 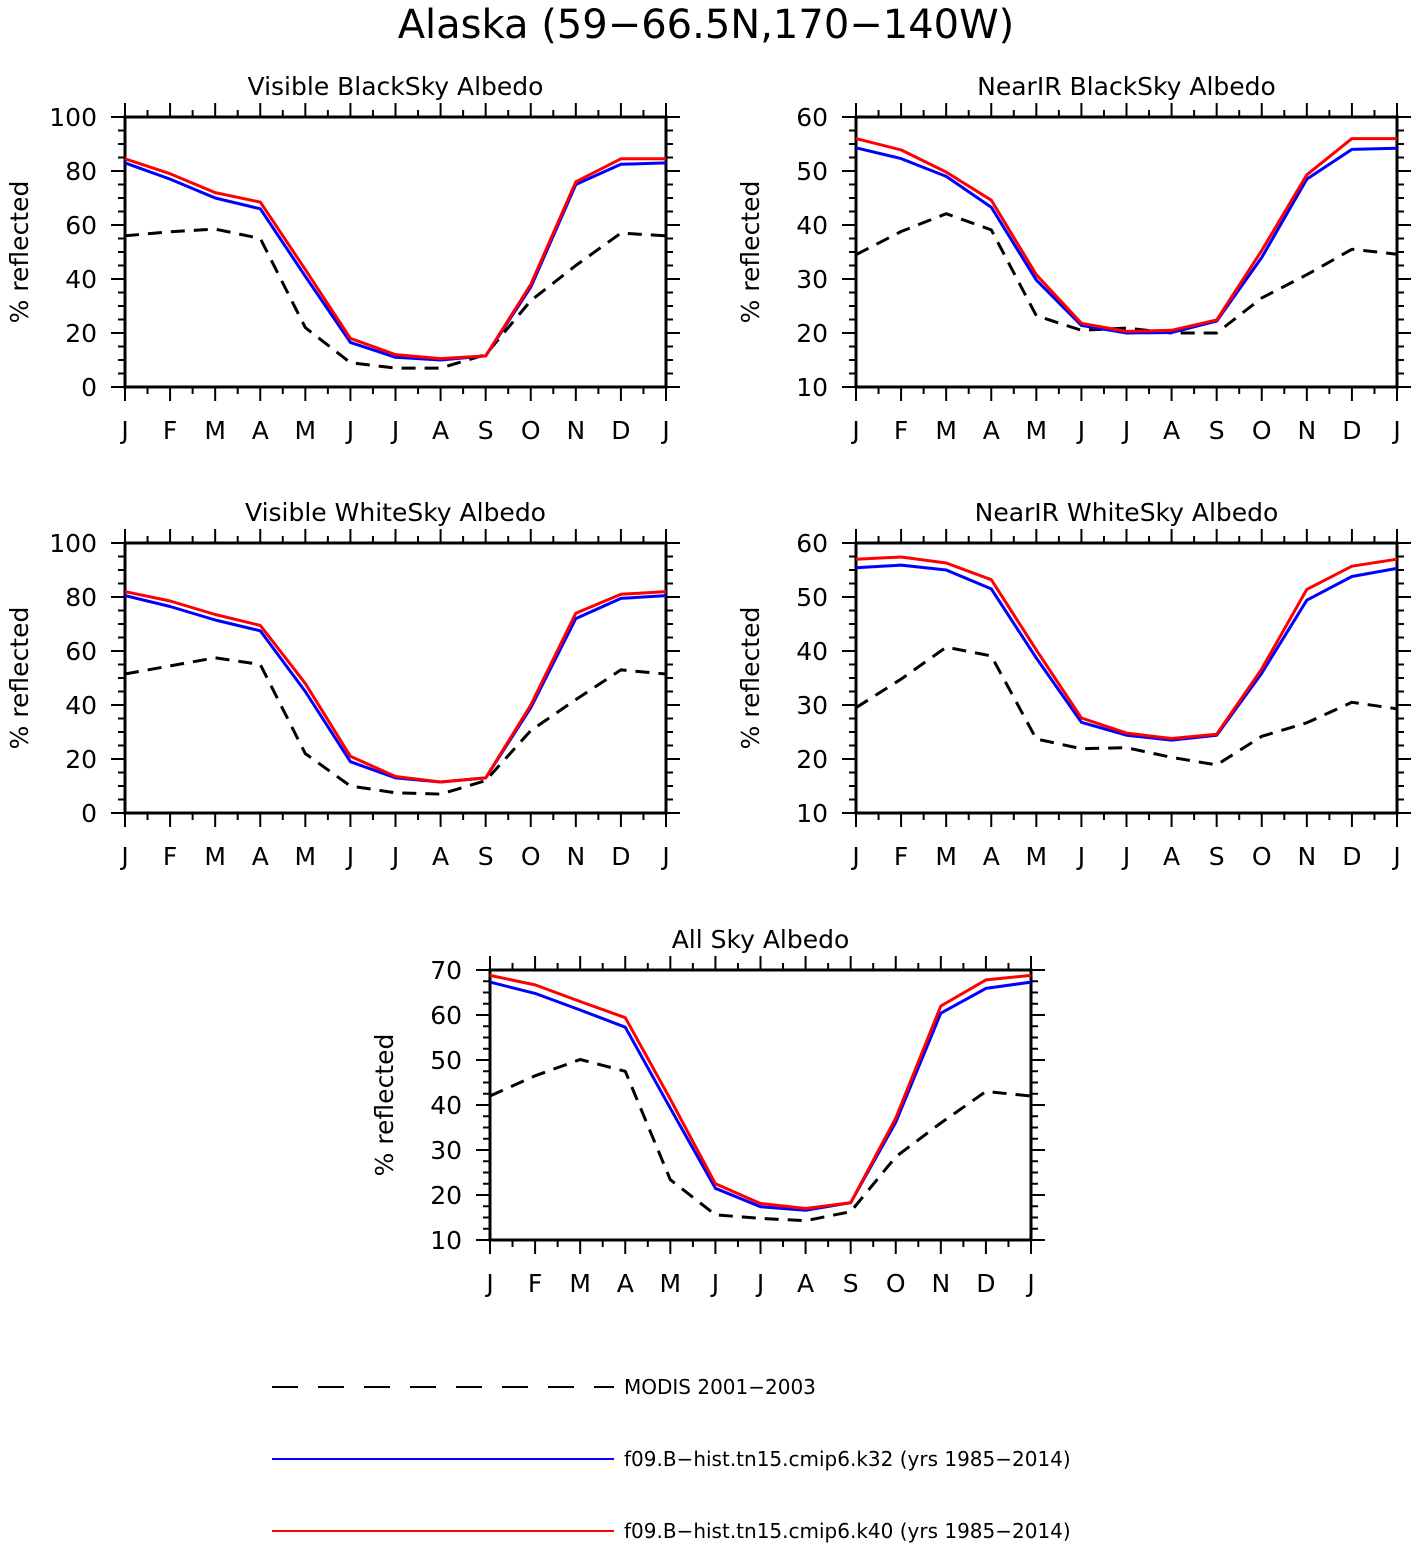 What do you see at coordinates (395, 726) in the screenshot?
I see `chart-2-series-modis` at bounding box center [395, 726].